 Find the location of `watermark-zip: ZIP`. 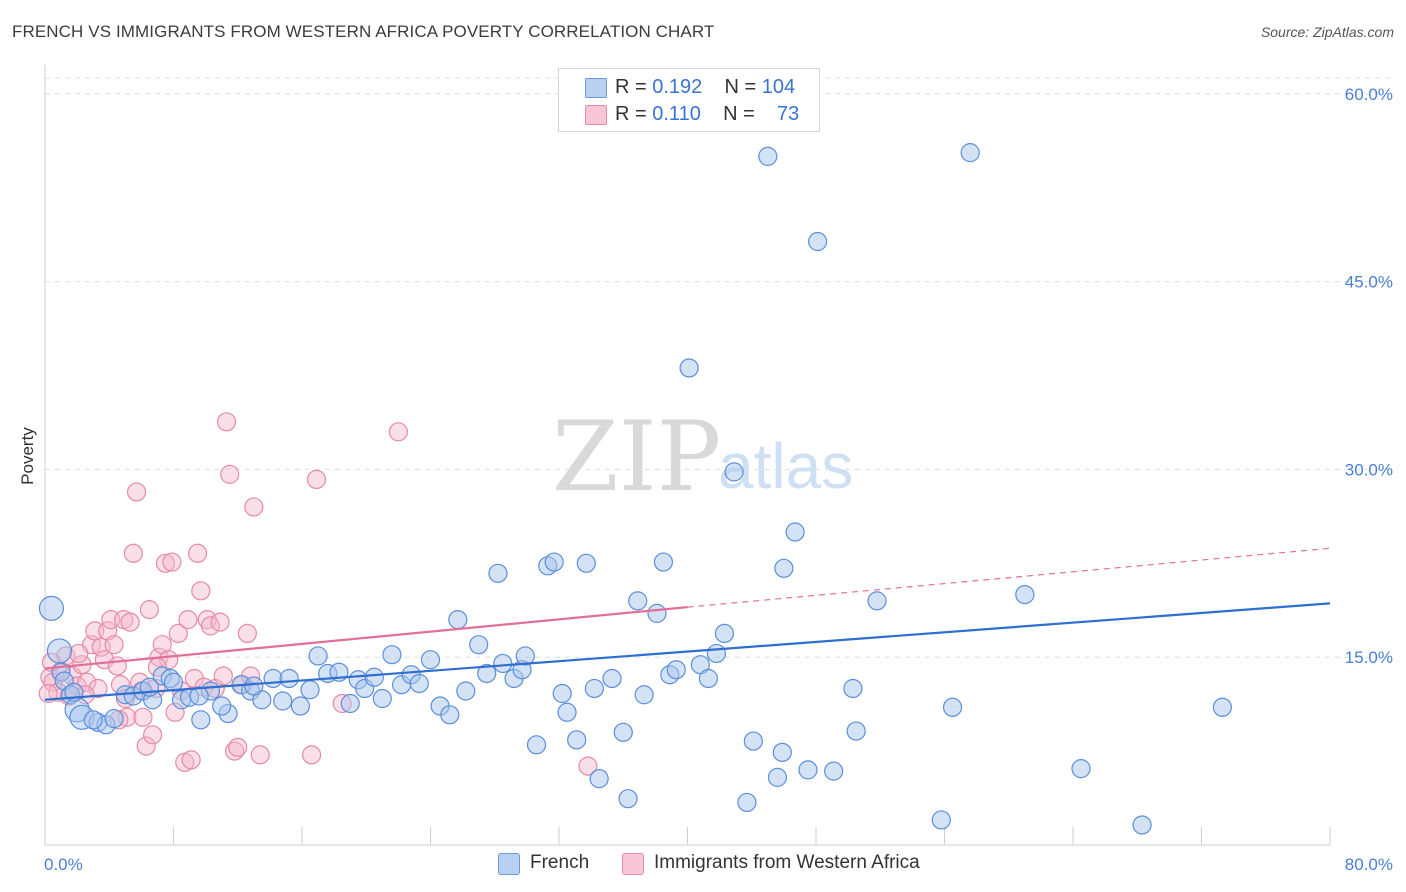

watermark-zip: ZIP is located at coordinates (636, 457).